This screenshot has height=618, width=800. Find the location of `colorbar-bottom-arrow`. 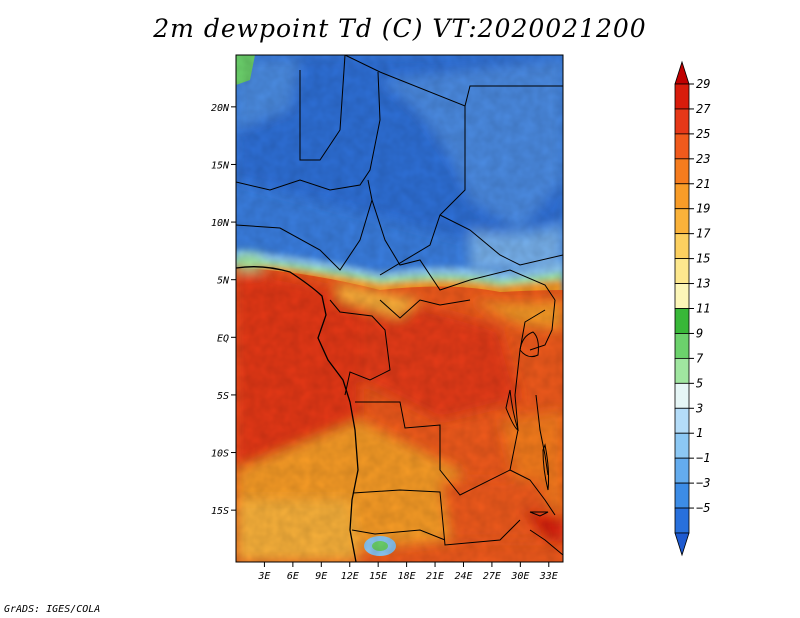

colorbar-bottom-arrow is located at coordinates (682, 544).